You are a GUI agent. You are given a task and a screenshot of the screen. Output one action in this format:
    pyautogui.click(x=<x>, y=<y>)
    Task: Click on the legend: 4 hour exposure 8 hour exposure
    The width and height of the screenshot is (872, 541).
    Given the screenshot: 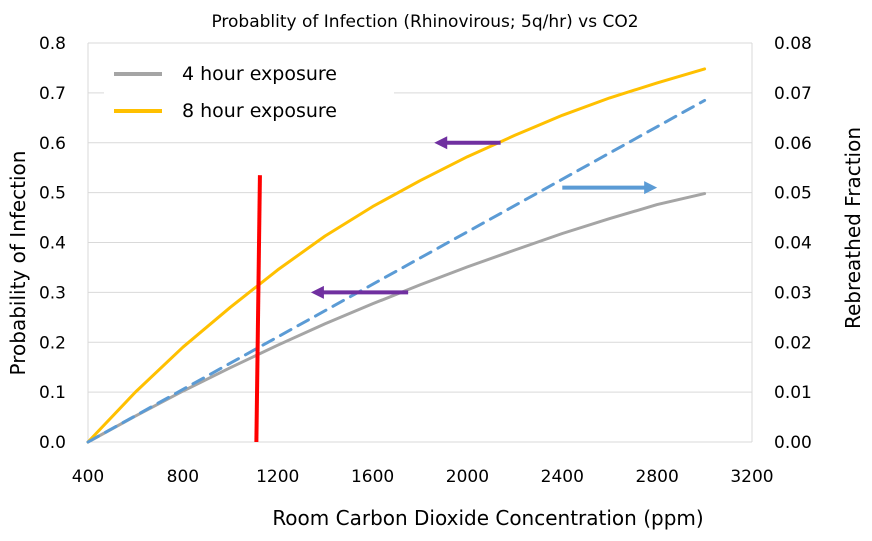 What is the action you would take?
    pyautogui.click(x=249, y=95)
    